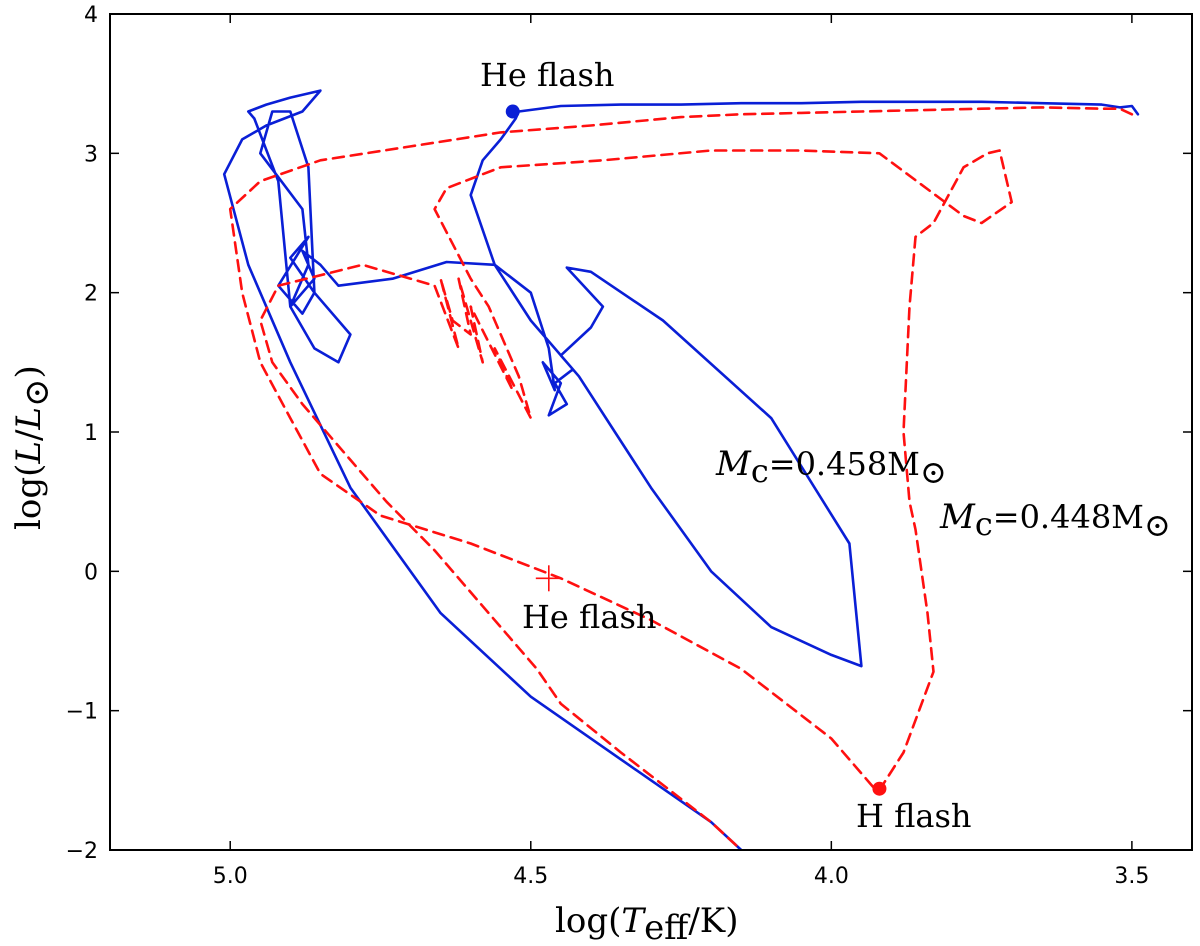  What do you see at coordinates (230, 876) in the screenshot?
I see `x-tick-label: 5.0` at bounding box center [230, 876].